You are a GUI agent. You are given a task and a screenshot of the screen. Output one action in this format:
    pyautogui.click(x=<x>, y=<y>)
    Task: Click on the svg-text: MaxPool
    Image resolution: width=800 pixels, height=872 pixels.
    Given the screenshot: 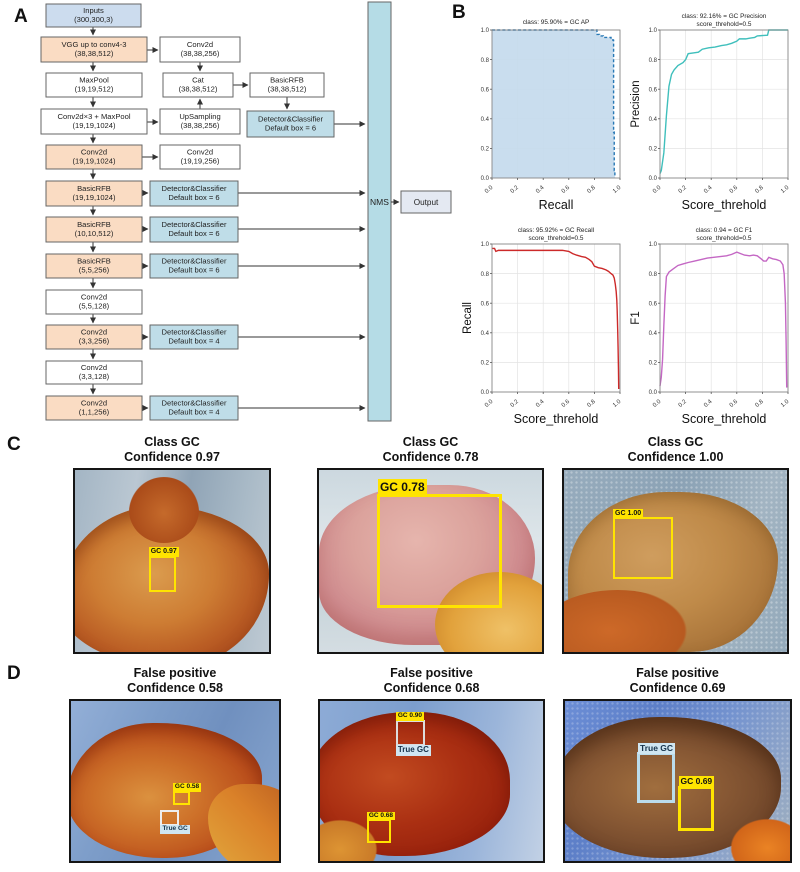 What is the action you would take?
    pyautogui.click(x=94, y=80)
    